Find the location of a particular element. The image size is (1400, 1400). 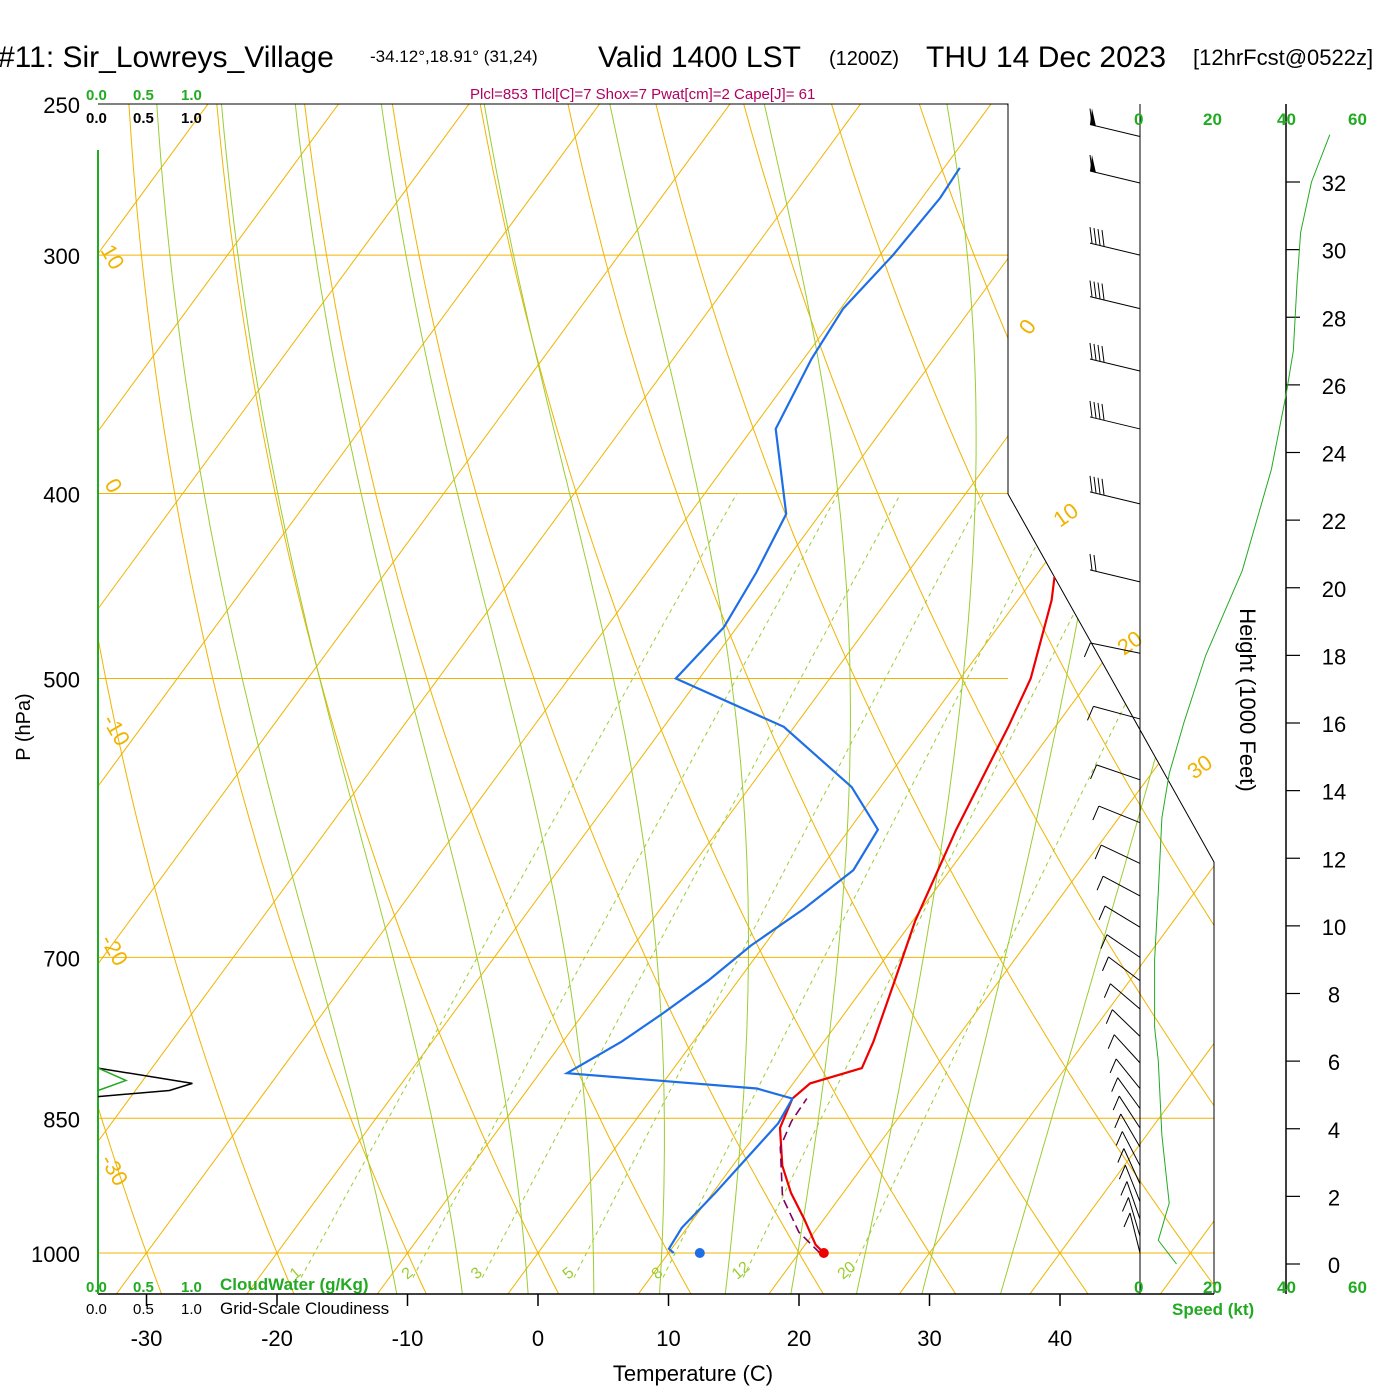

wind-speed-line is located at coordinates (1242, 699).